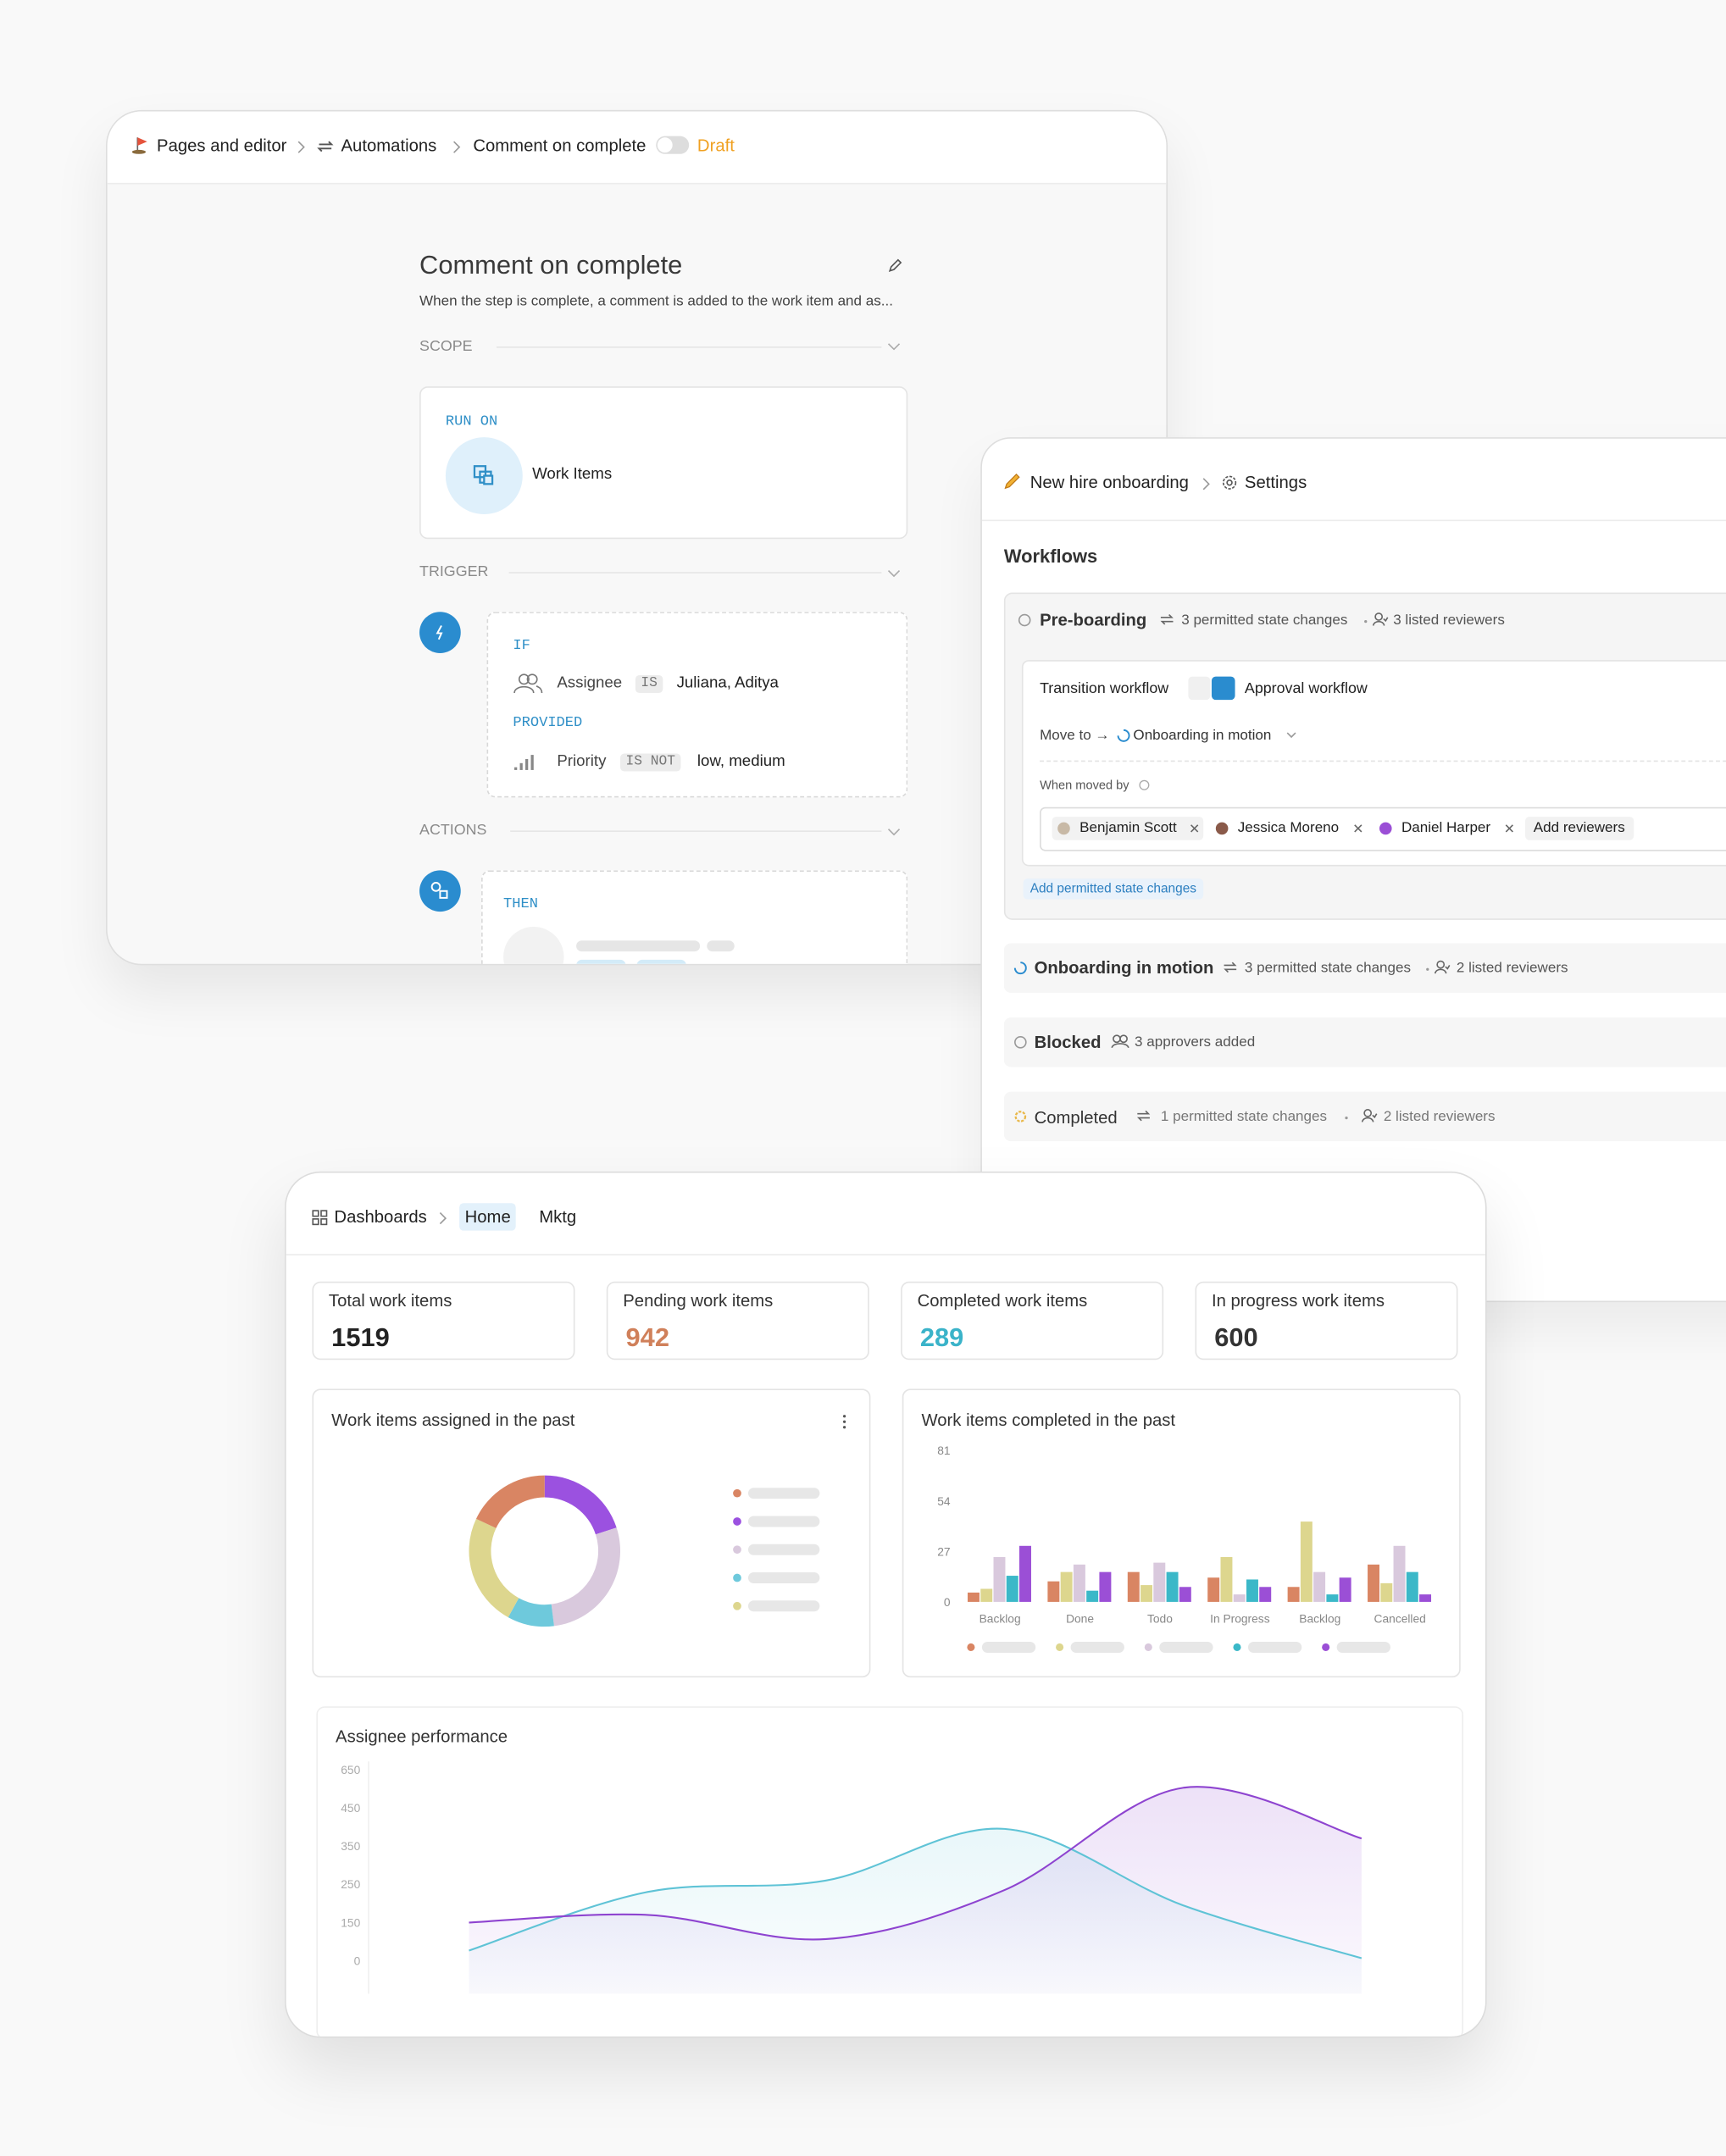 This screenshot has height=2156, width=1726. Describe the element at coordinates (572, 475) in the screenshot. I see `value: Work Items` at that location.